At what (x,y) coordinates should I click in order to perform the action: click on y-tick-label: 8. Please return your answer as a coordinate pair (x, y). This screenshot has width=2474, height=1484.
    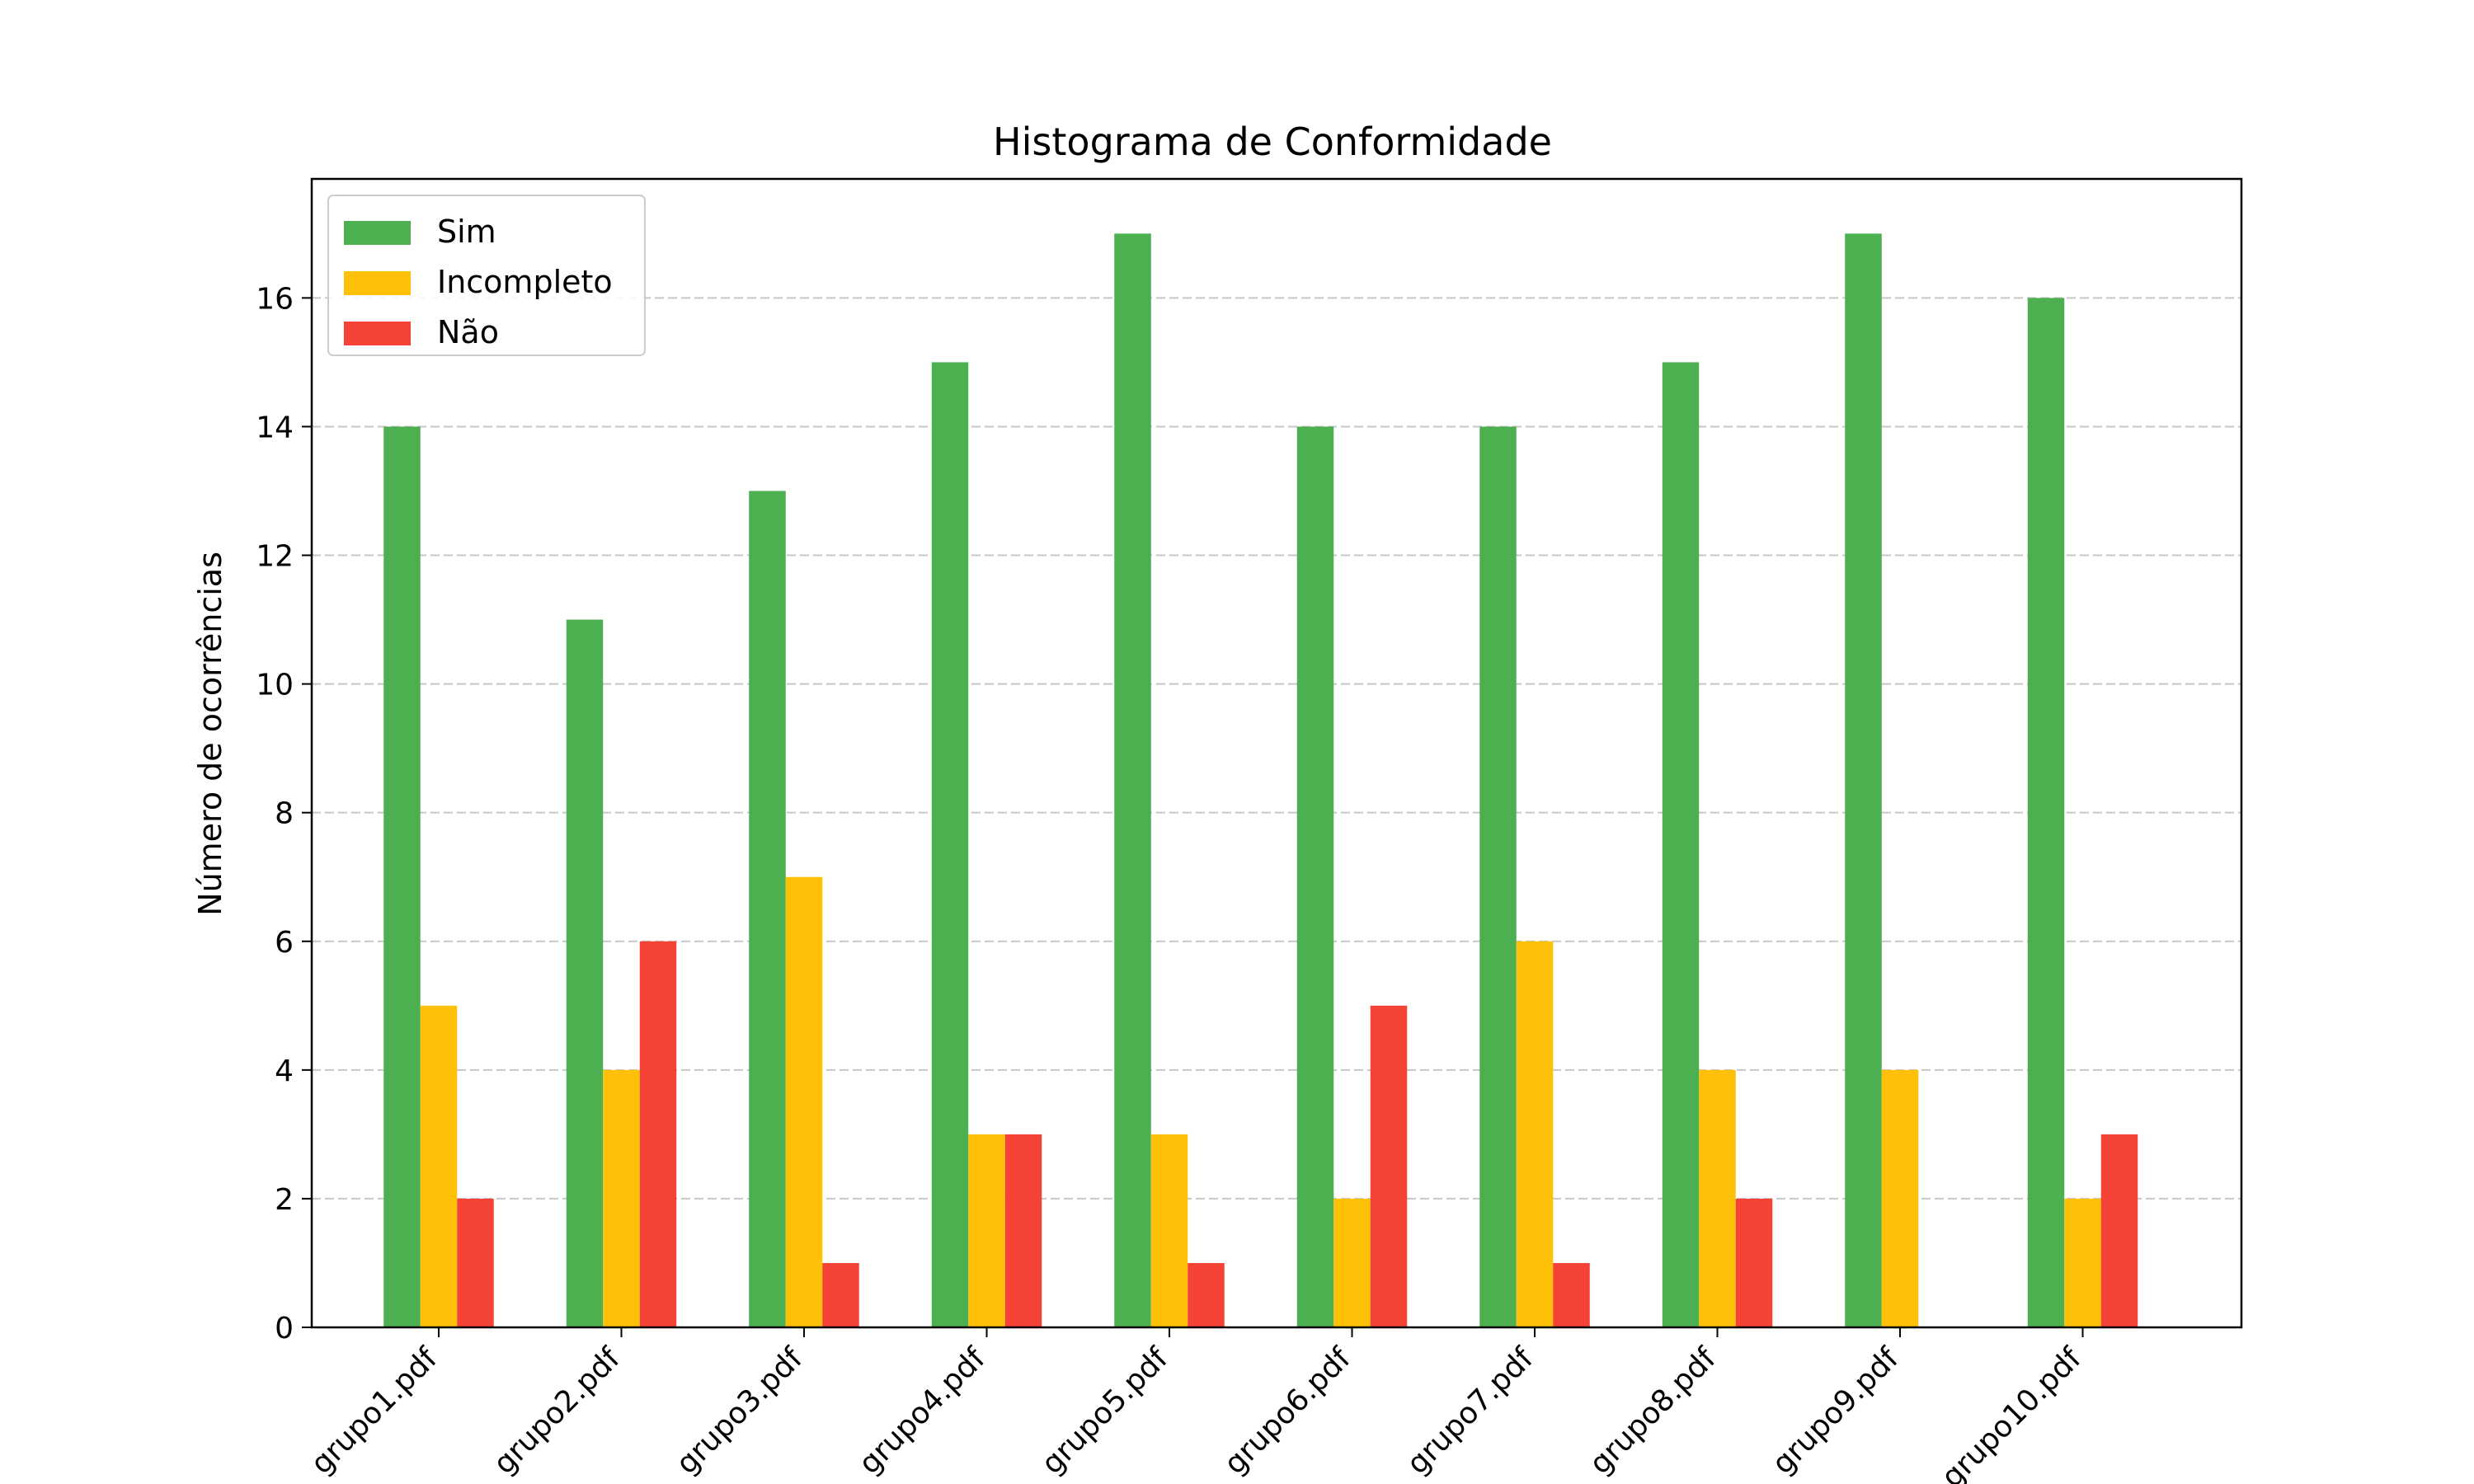
    Looking at the image, I should click on (284, 814).